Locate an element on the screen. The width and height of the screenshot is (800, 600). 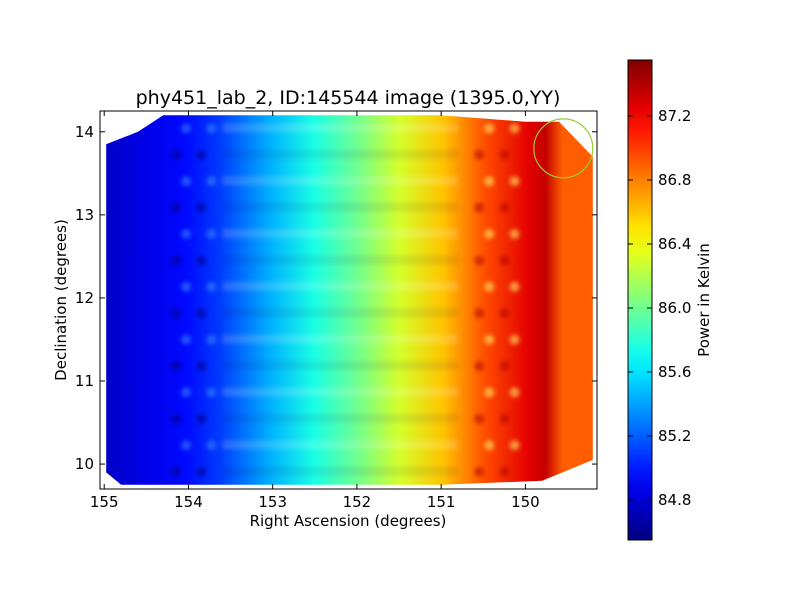
colorbar-tick-label: 86.0 is located at coordinates (674, 308).